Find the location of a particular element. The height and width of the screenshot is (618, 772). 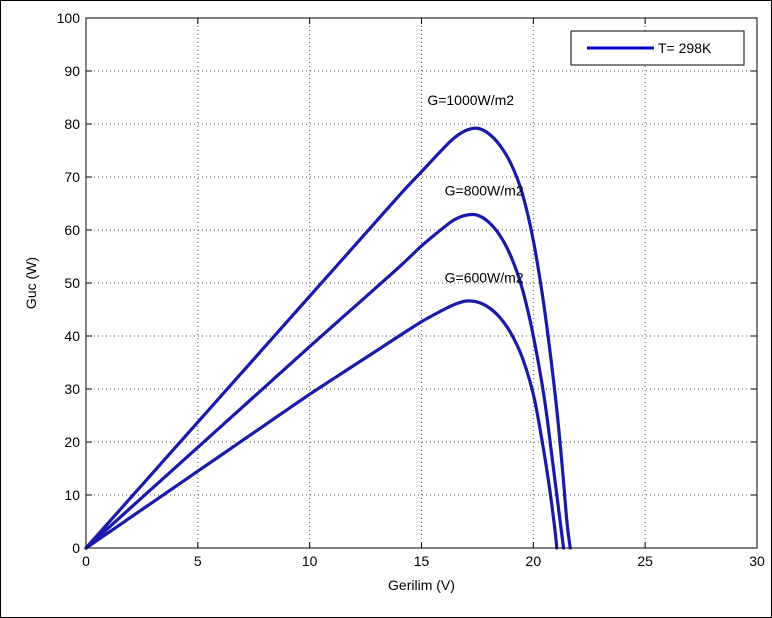

x-tick-label: 0 is located at coordinates (86, 561).